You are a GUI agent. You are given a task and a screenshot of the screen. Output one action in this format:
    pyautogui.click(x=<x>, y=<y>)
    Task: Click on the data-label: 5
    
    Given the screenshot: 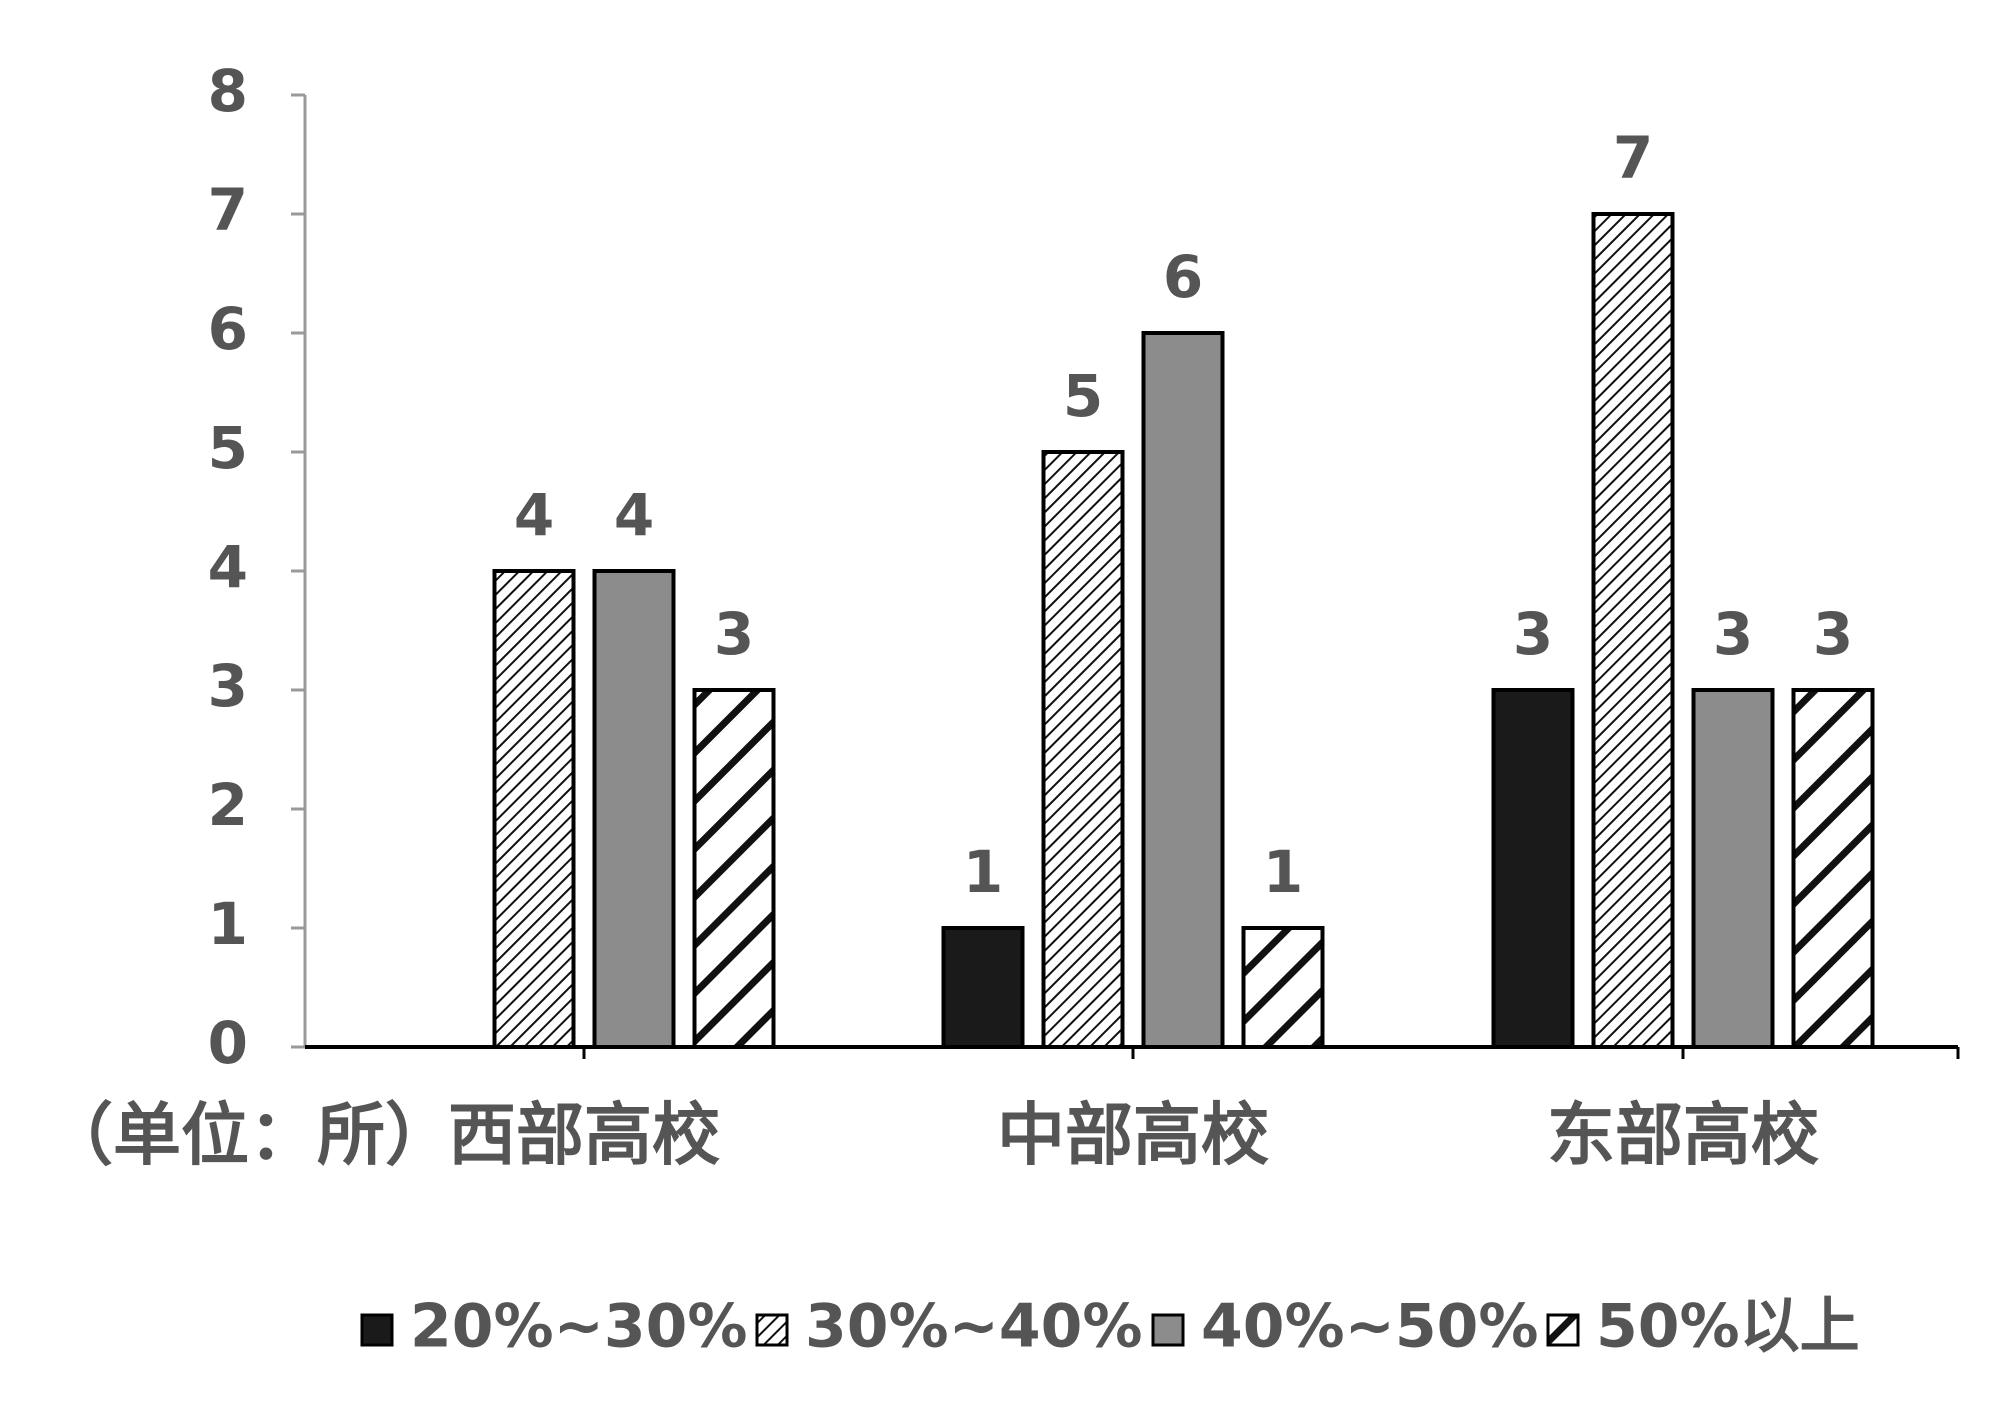 What is the action you would take?
    pyautogui.click(x=1083, y=396)
    